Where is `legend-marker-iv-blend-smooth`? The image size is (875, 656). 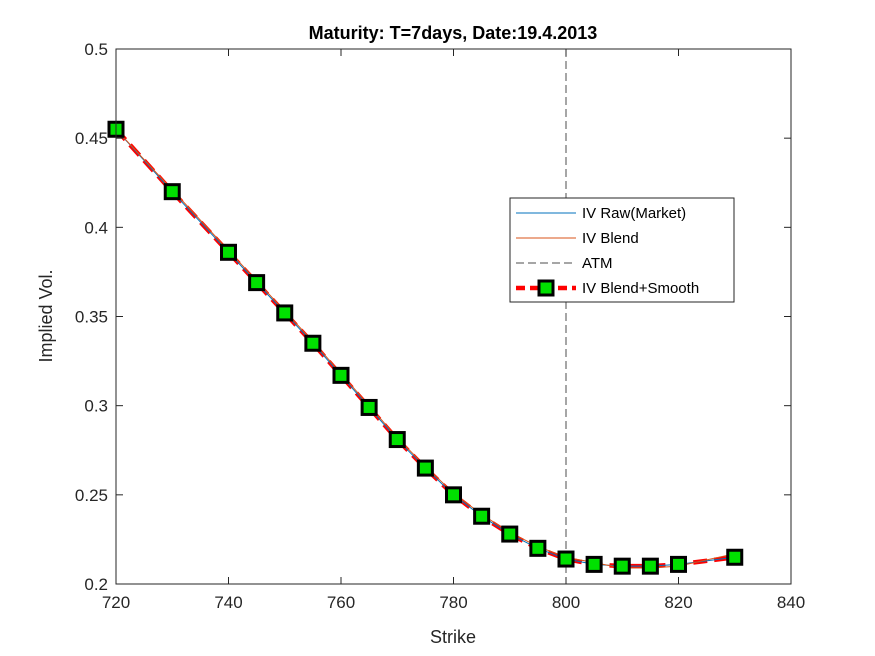 legend-marker-iv-blend-smooth is located at coordinates (546, 288).